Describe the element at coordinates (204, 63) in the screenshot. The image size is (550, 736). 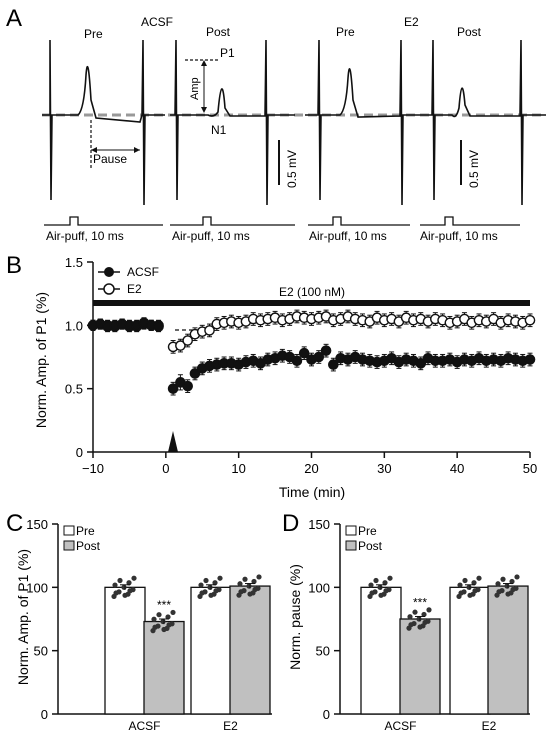
I see `amp-arrow-head-top` at that location.